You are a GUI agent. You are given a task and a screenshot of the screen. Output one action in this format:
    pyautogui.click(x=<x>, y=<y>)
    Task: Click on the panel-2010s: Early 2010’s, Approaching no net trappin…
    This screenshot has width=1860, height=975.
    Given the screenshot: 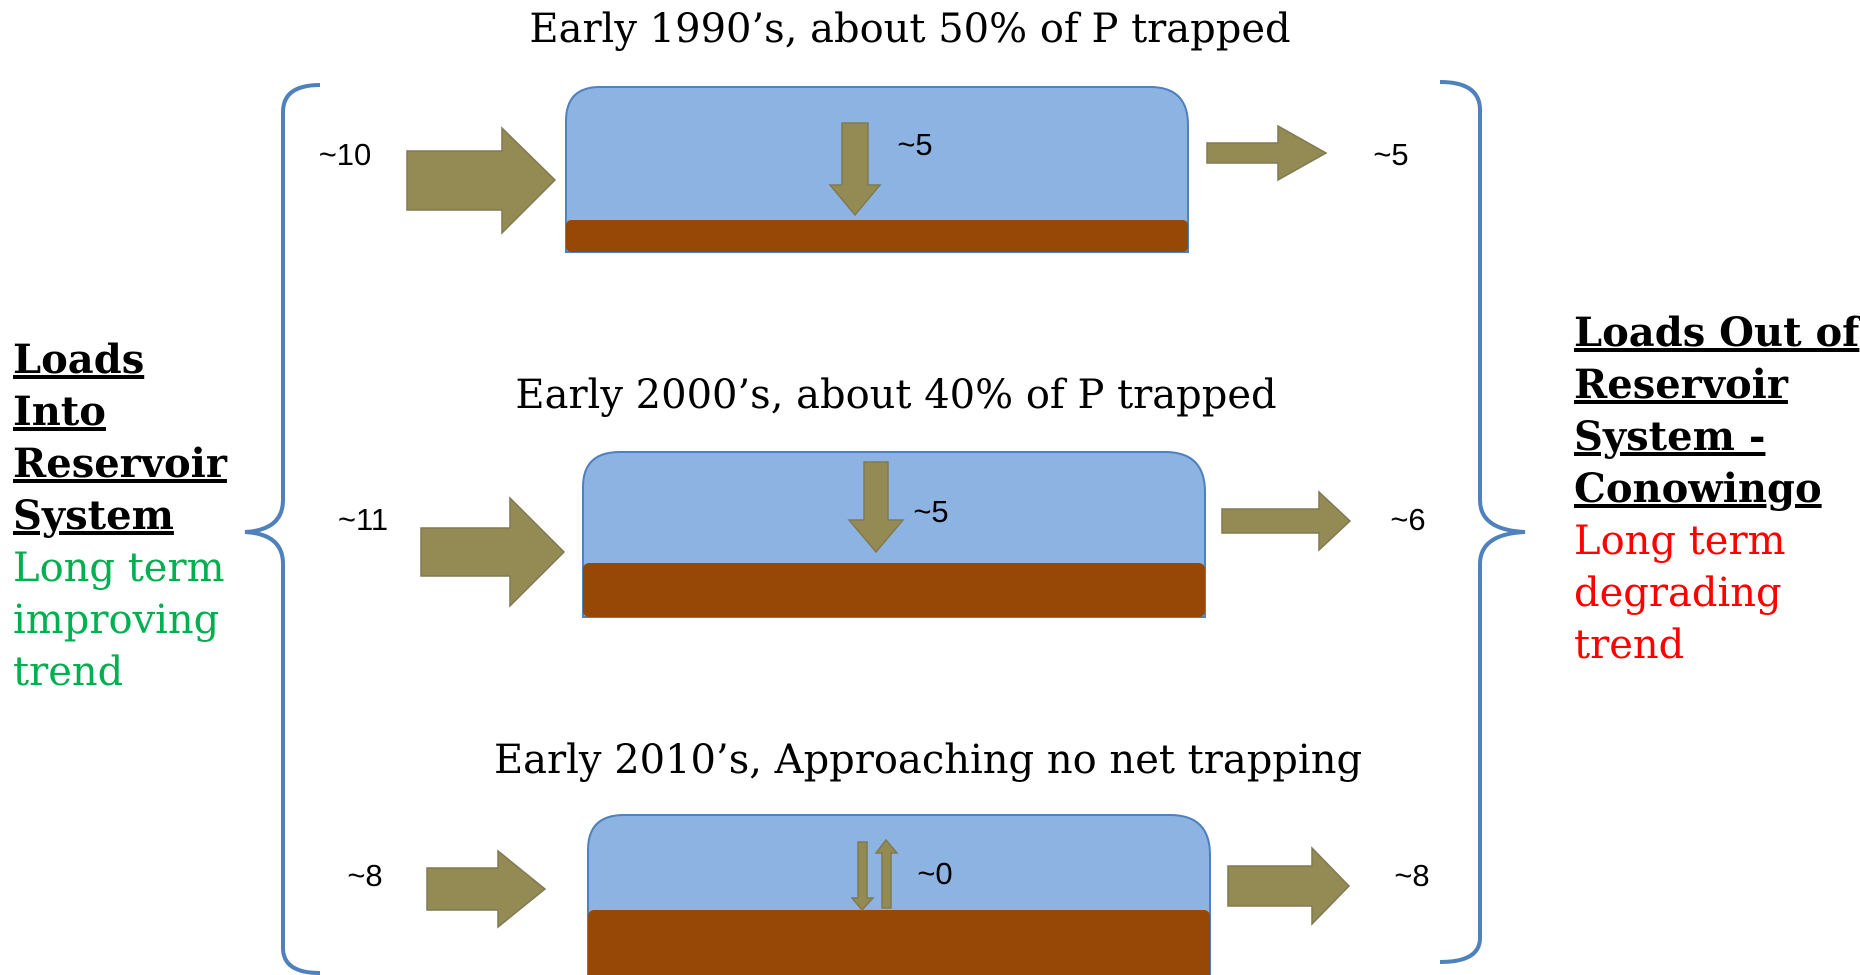 What is the action you would take?
    pyautogui.click(x=888, y=856)
    